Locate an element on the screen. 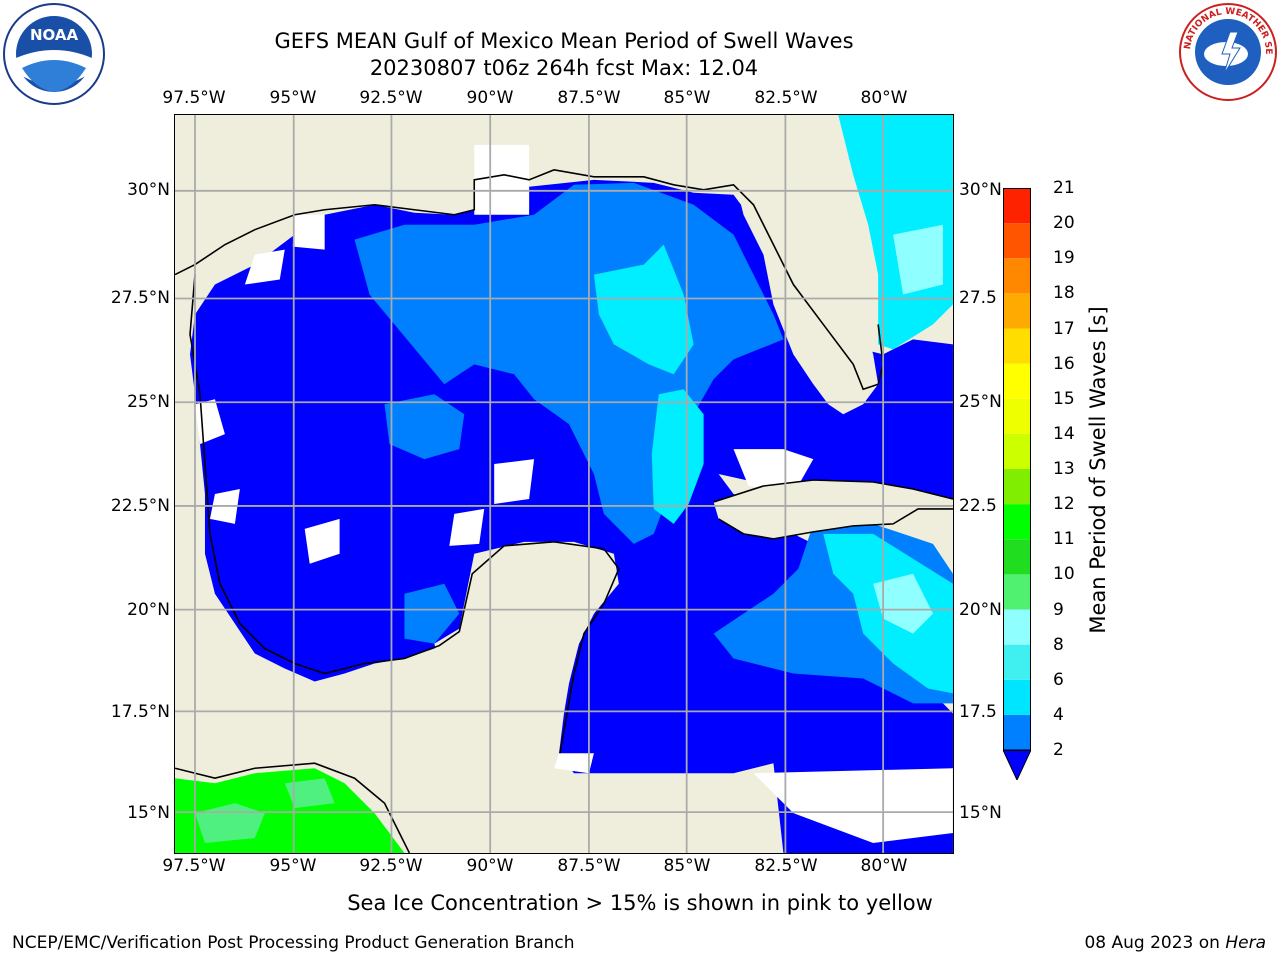 Image resolution: width=1280 pixels, height=960 pixels. atlantic-water-high is located at coordinates (895, 232).